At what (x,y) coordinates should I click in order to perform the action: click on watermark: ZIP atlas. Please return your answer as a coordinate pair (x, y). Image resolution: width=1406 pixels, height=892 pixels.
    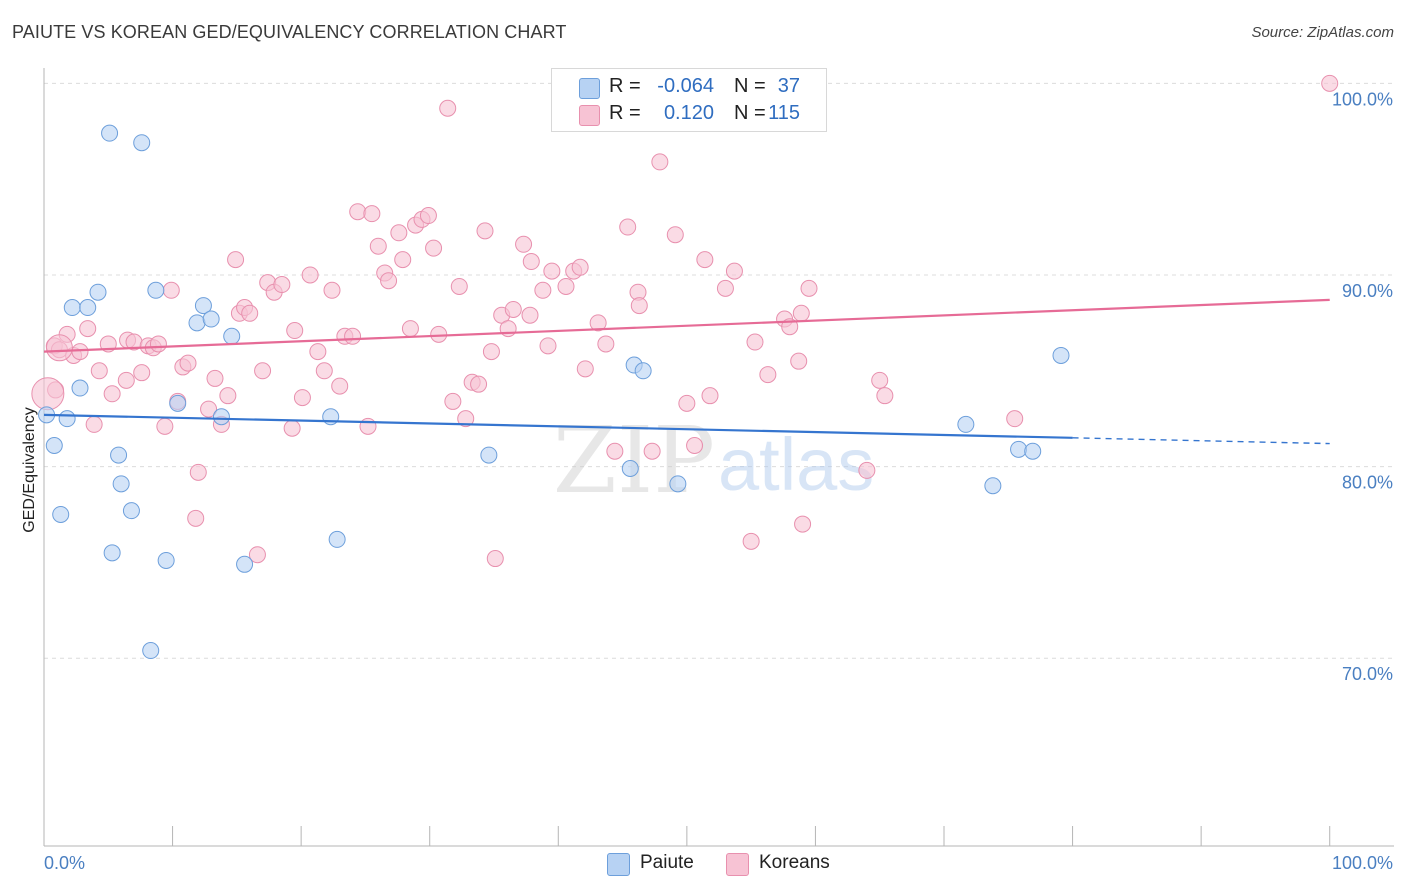
    Looking at the image, I should click on (713, 460).